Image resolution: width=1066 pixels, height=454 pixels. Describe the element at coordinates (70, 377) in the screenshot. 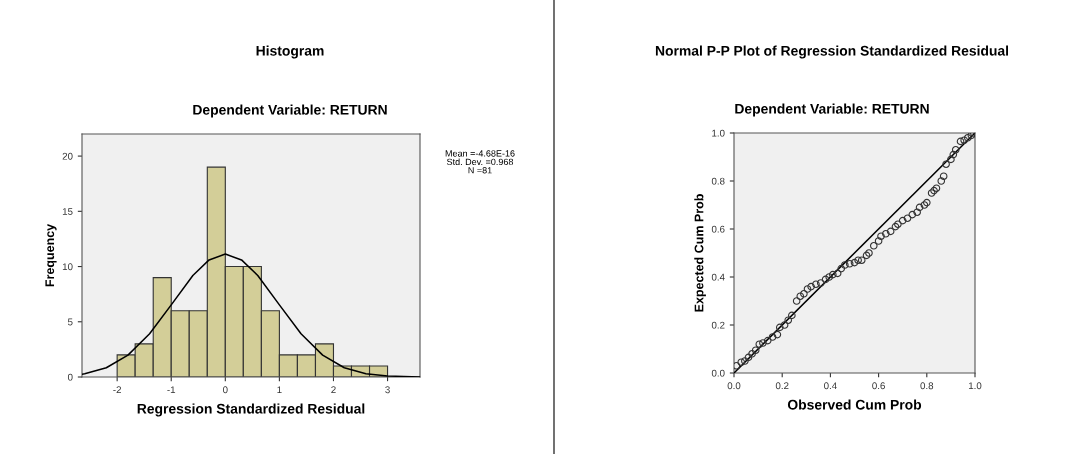

I see `y-tick-label: 0` at that location.